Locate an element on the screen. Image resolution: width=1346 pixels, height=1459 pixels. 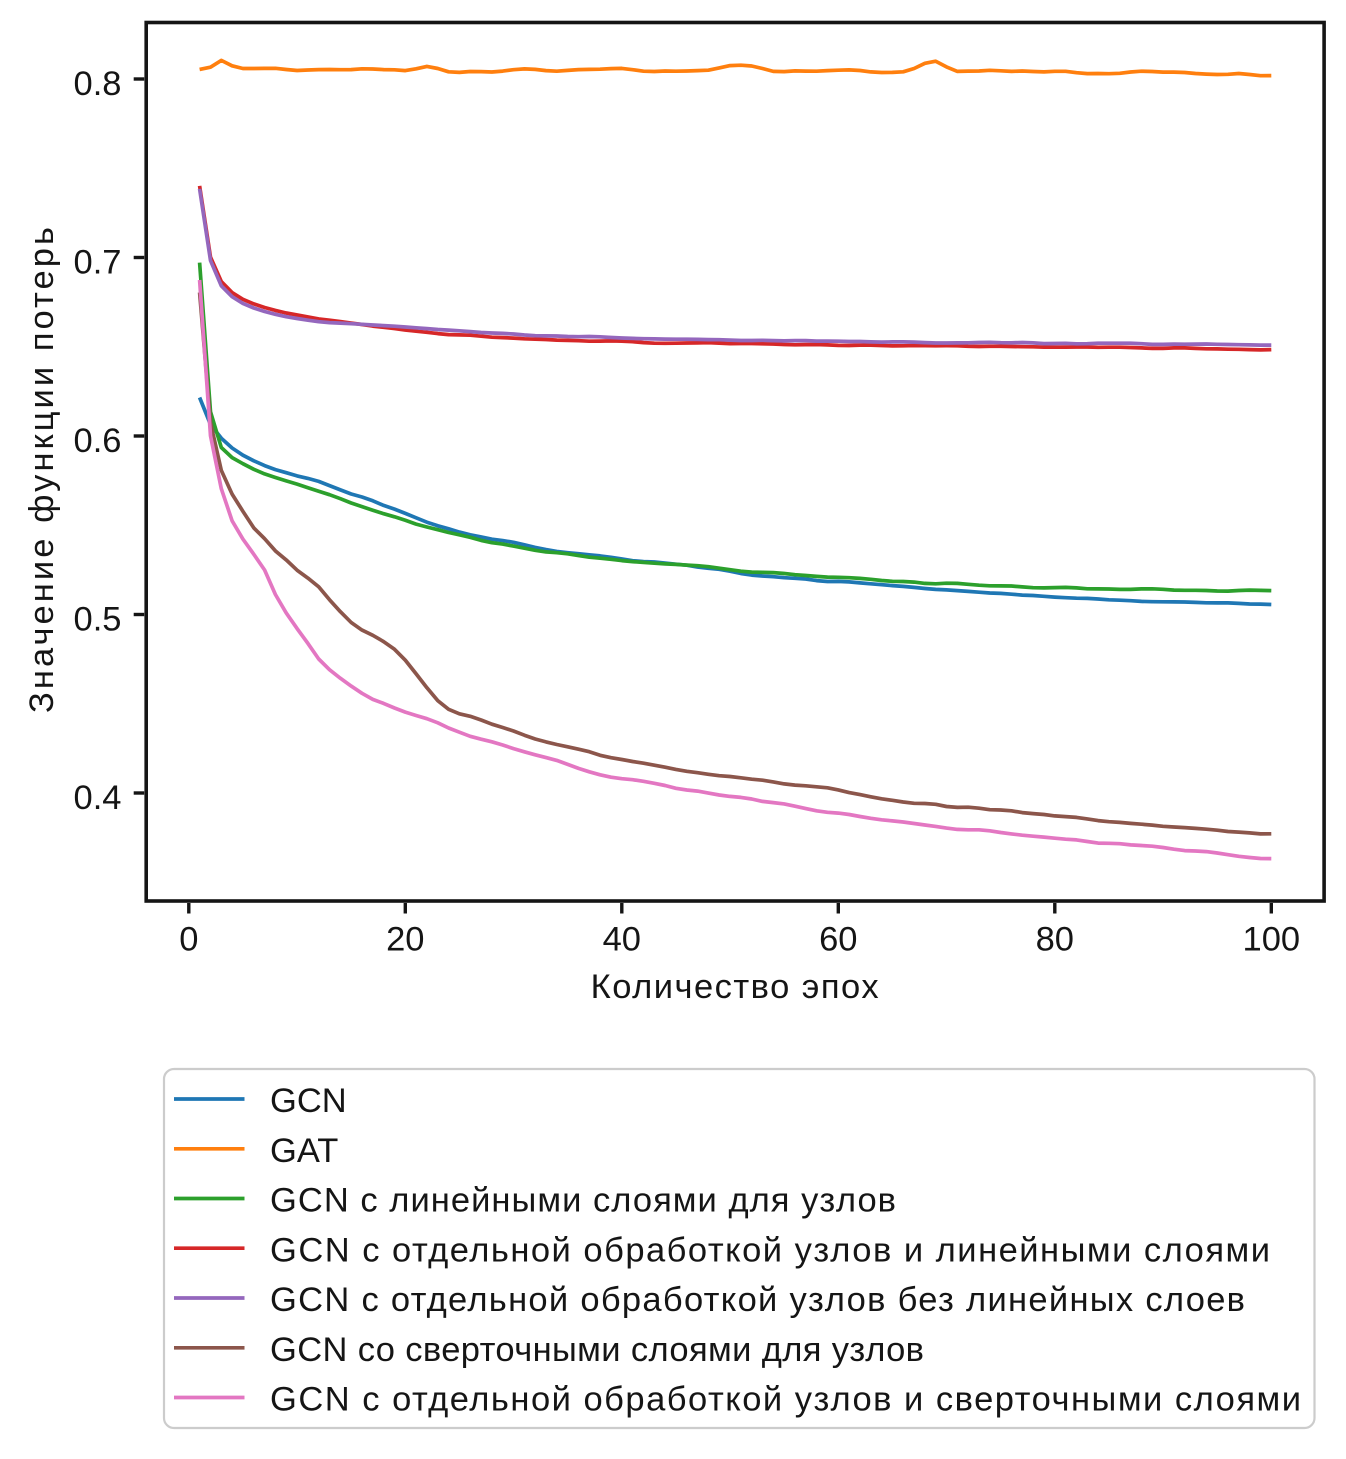
svg-text: 40 is located at coordinates (622, 940).